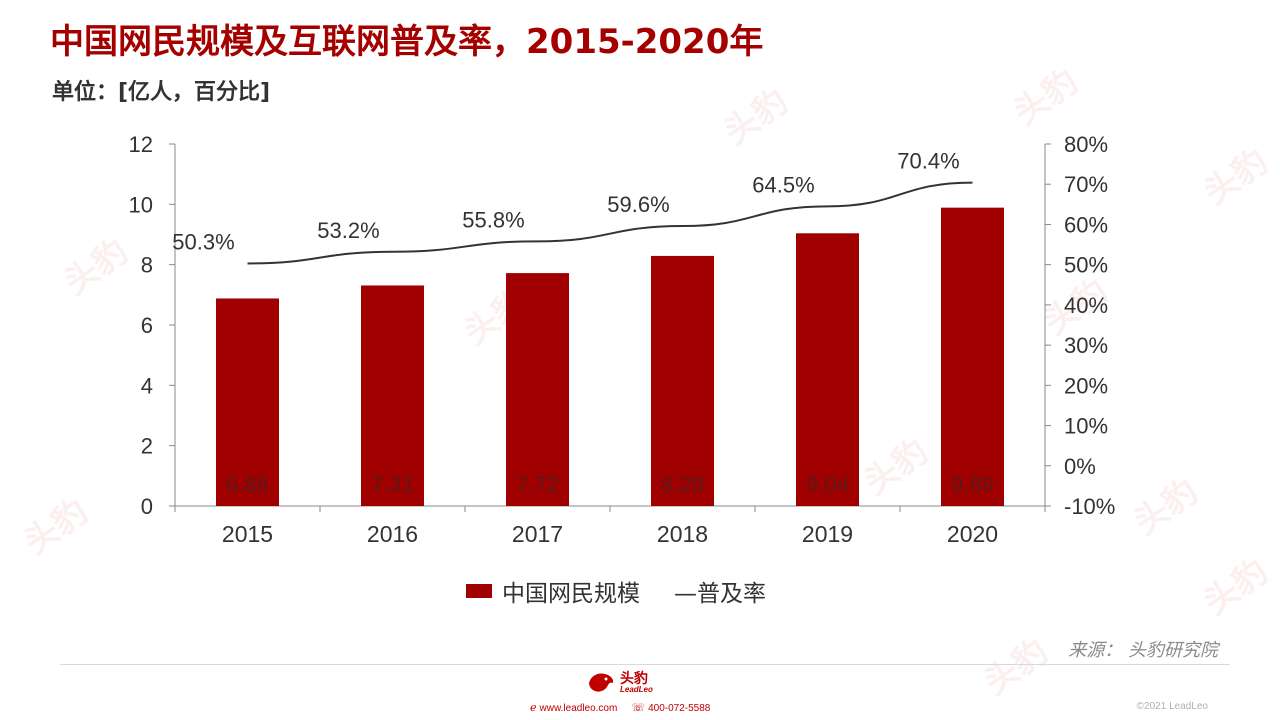 This screenshot has height=720, width=1280. What do you see at coordinates (827, 534) in the screenshot?
I see `x-tick-label: 2019` at bounding box center [827, 534].